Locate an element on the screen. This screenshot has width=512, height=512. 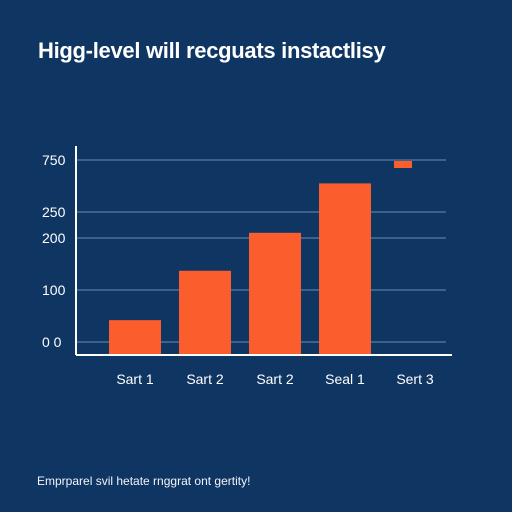
category-label: Seal 1 is located at coordinates (345, 379).